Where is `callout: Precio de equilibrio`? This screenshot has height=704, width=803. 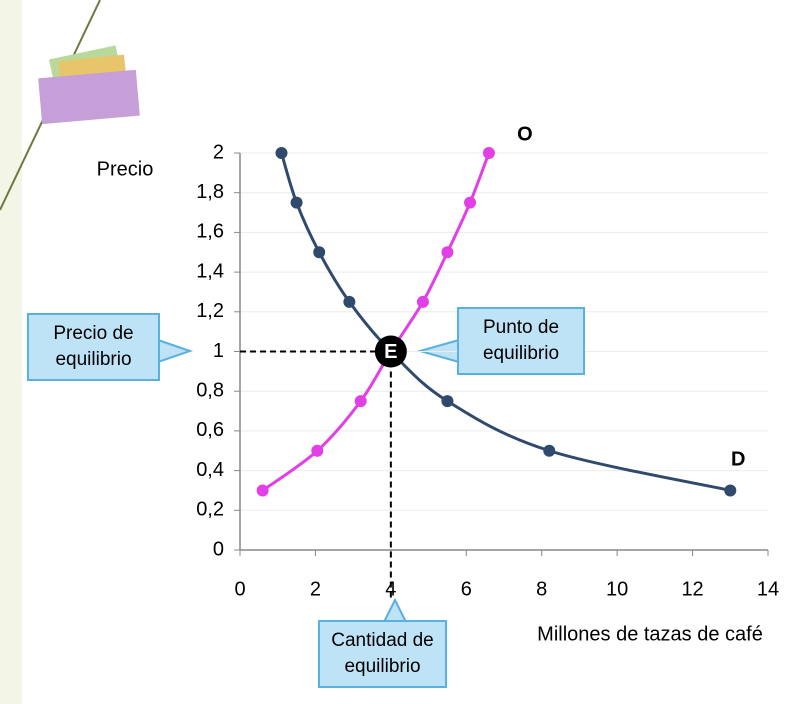
callout: Precio de equilibrio is located at coordinates (93, 347).